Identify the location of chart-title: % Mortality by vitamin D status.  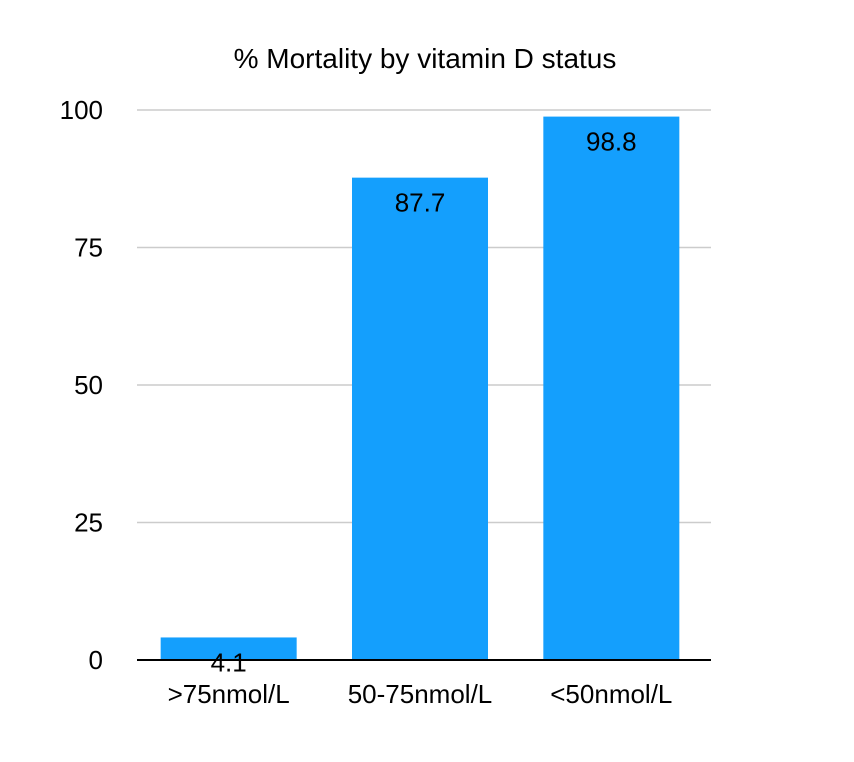
(425, 58).